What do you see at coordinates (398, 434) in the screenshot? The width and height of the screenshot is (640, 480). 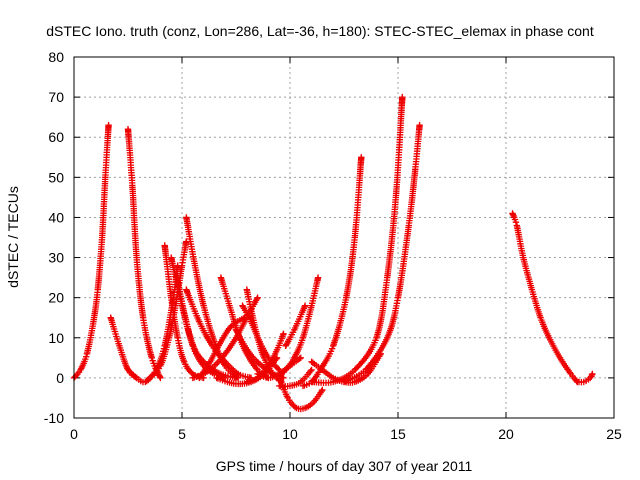 I see `x-tick-label: 15` at bounding box center [398, 434].